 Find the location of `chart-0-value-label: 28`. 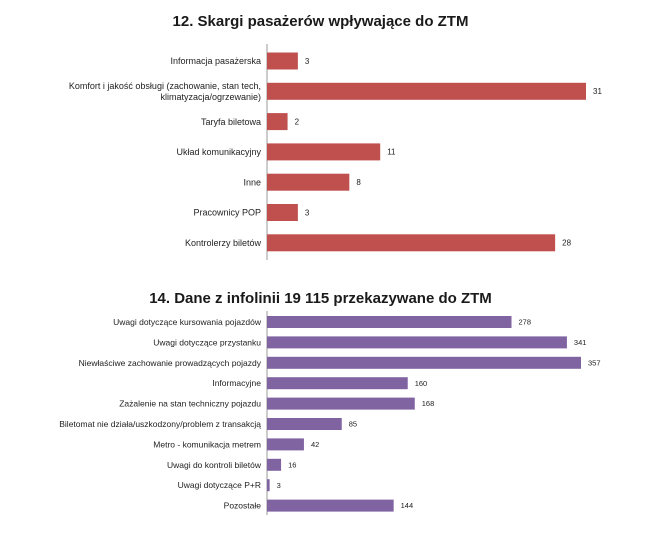

chart-0-value-label: 28 is located at coordinates (566, 243).